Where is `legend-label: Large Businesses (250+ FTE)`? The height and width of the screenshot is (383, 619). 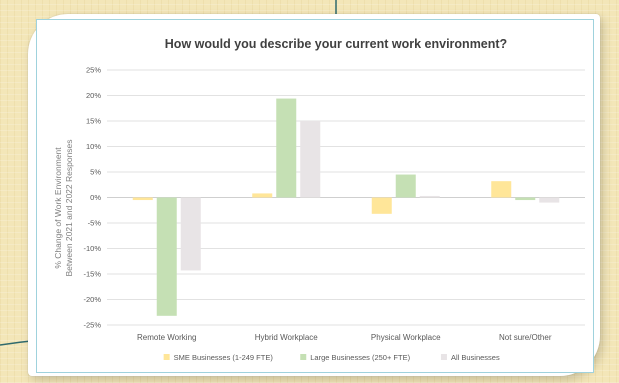
legend-label: Large Businesses (250+ FTE) is located at coordinates (360, 357).